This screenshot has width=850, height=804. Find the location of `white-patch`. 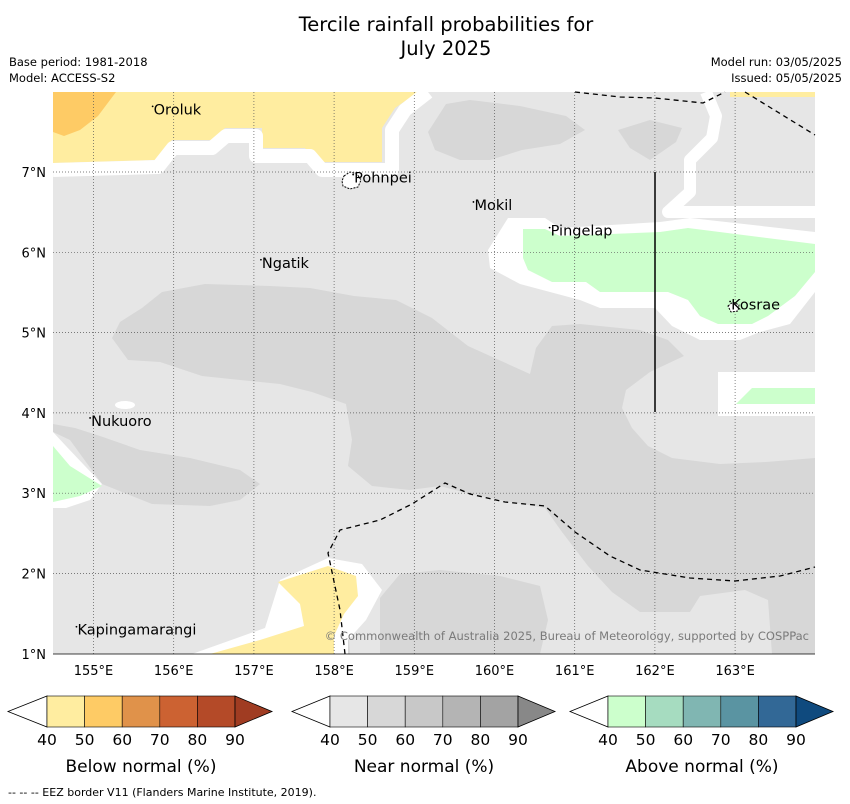

white-patch is located at coordinates (125, 405).